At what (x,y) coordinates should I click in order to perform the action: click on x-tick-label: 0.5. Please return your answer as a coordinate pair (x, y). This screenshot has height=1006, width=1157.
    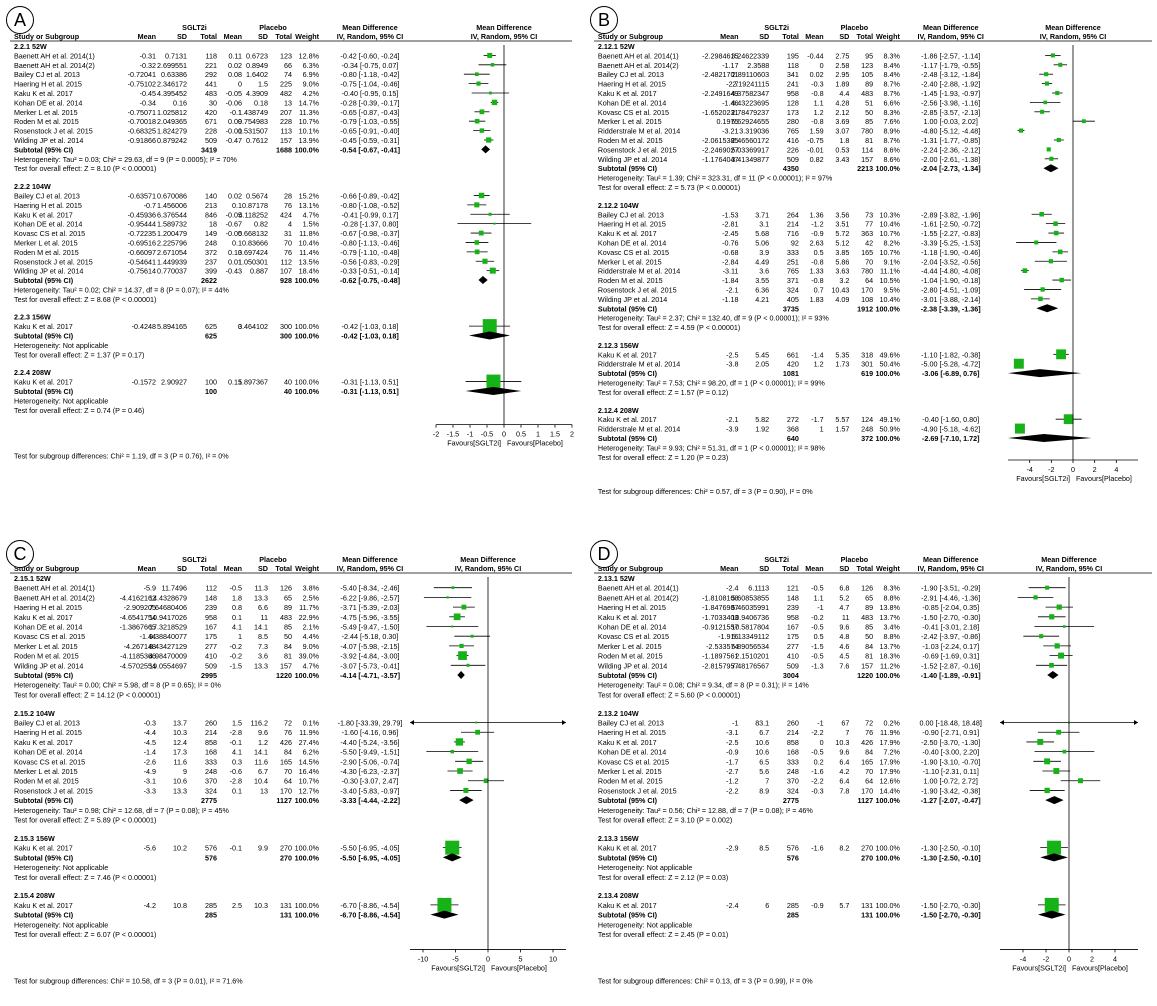
    Looking at the image, I should click on (521, 434).